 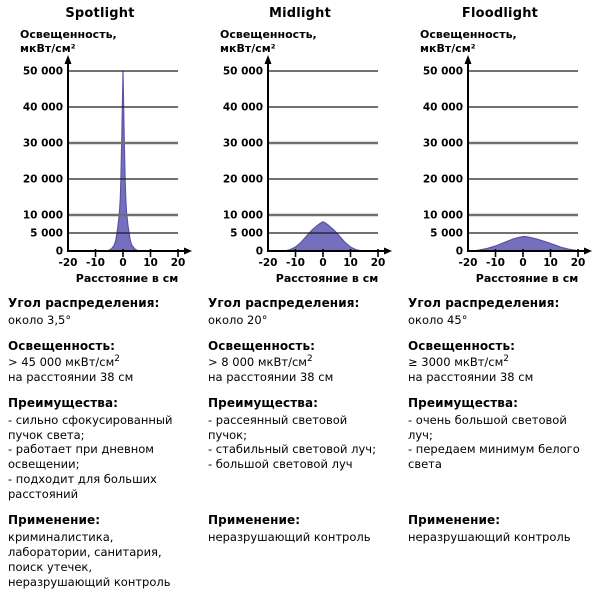 I want to click on application-block-midlight: Применение: неразрушающий контроль, so click(x=300, y=551).